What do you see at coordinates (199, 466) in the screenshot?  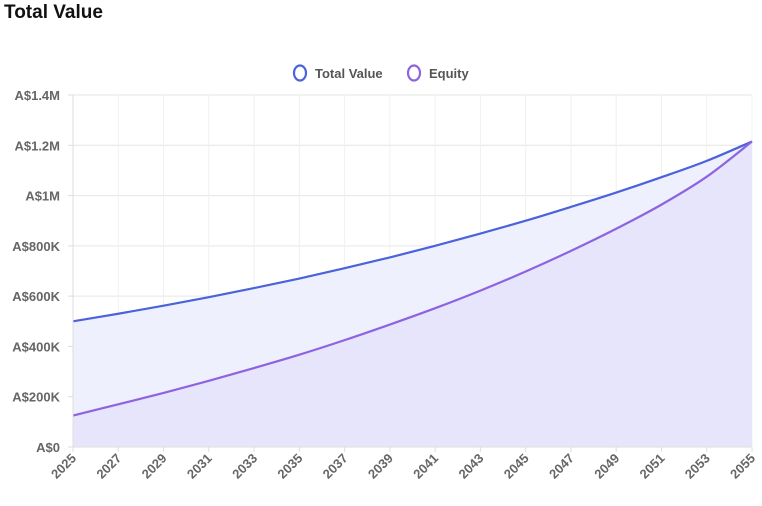 I see `x-tick-label: 2031` at bounding box center [199, 466].